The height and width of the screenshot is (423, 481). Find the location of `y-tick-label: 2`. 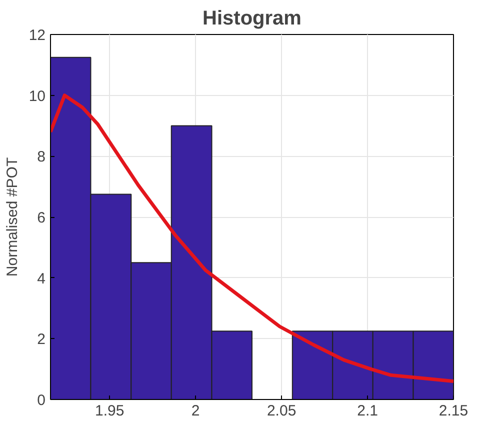

y-tick-label: 2 is located at coordinates (41, 339).